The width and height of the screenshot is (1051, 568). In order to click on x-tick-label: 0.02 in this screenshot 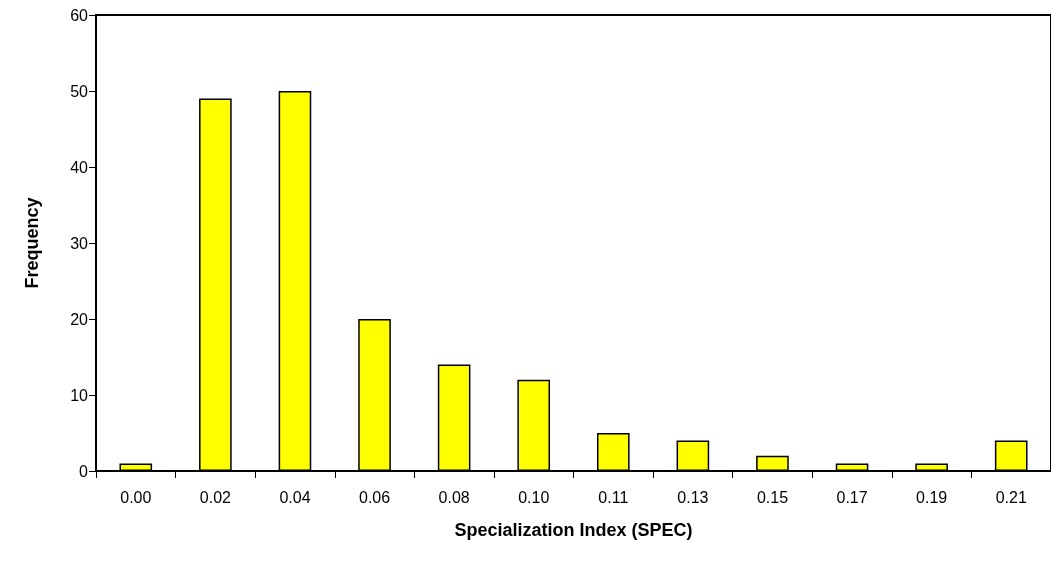, I will do `click(215, 497)`.